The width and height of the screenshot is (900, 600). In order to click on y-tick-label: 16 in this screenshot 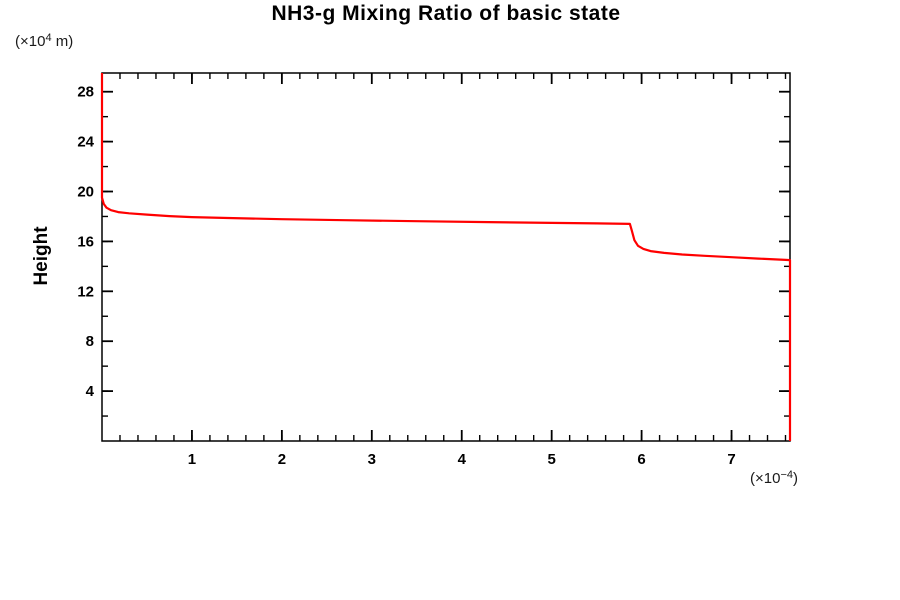, I will do `click(85, 241)`.